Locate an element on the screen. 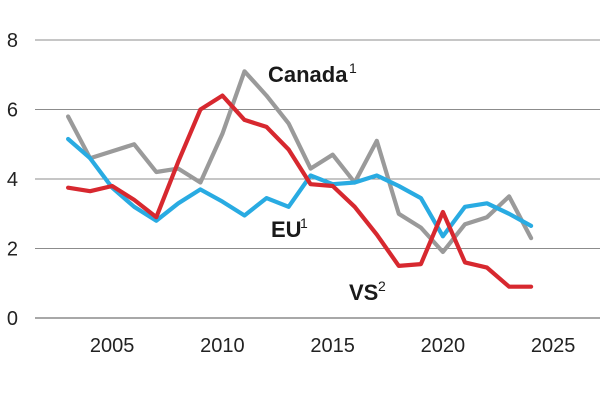  y-tick-label-8: 8 is located at coordinates (12, 41).